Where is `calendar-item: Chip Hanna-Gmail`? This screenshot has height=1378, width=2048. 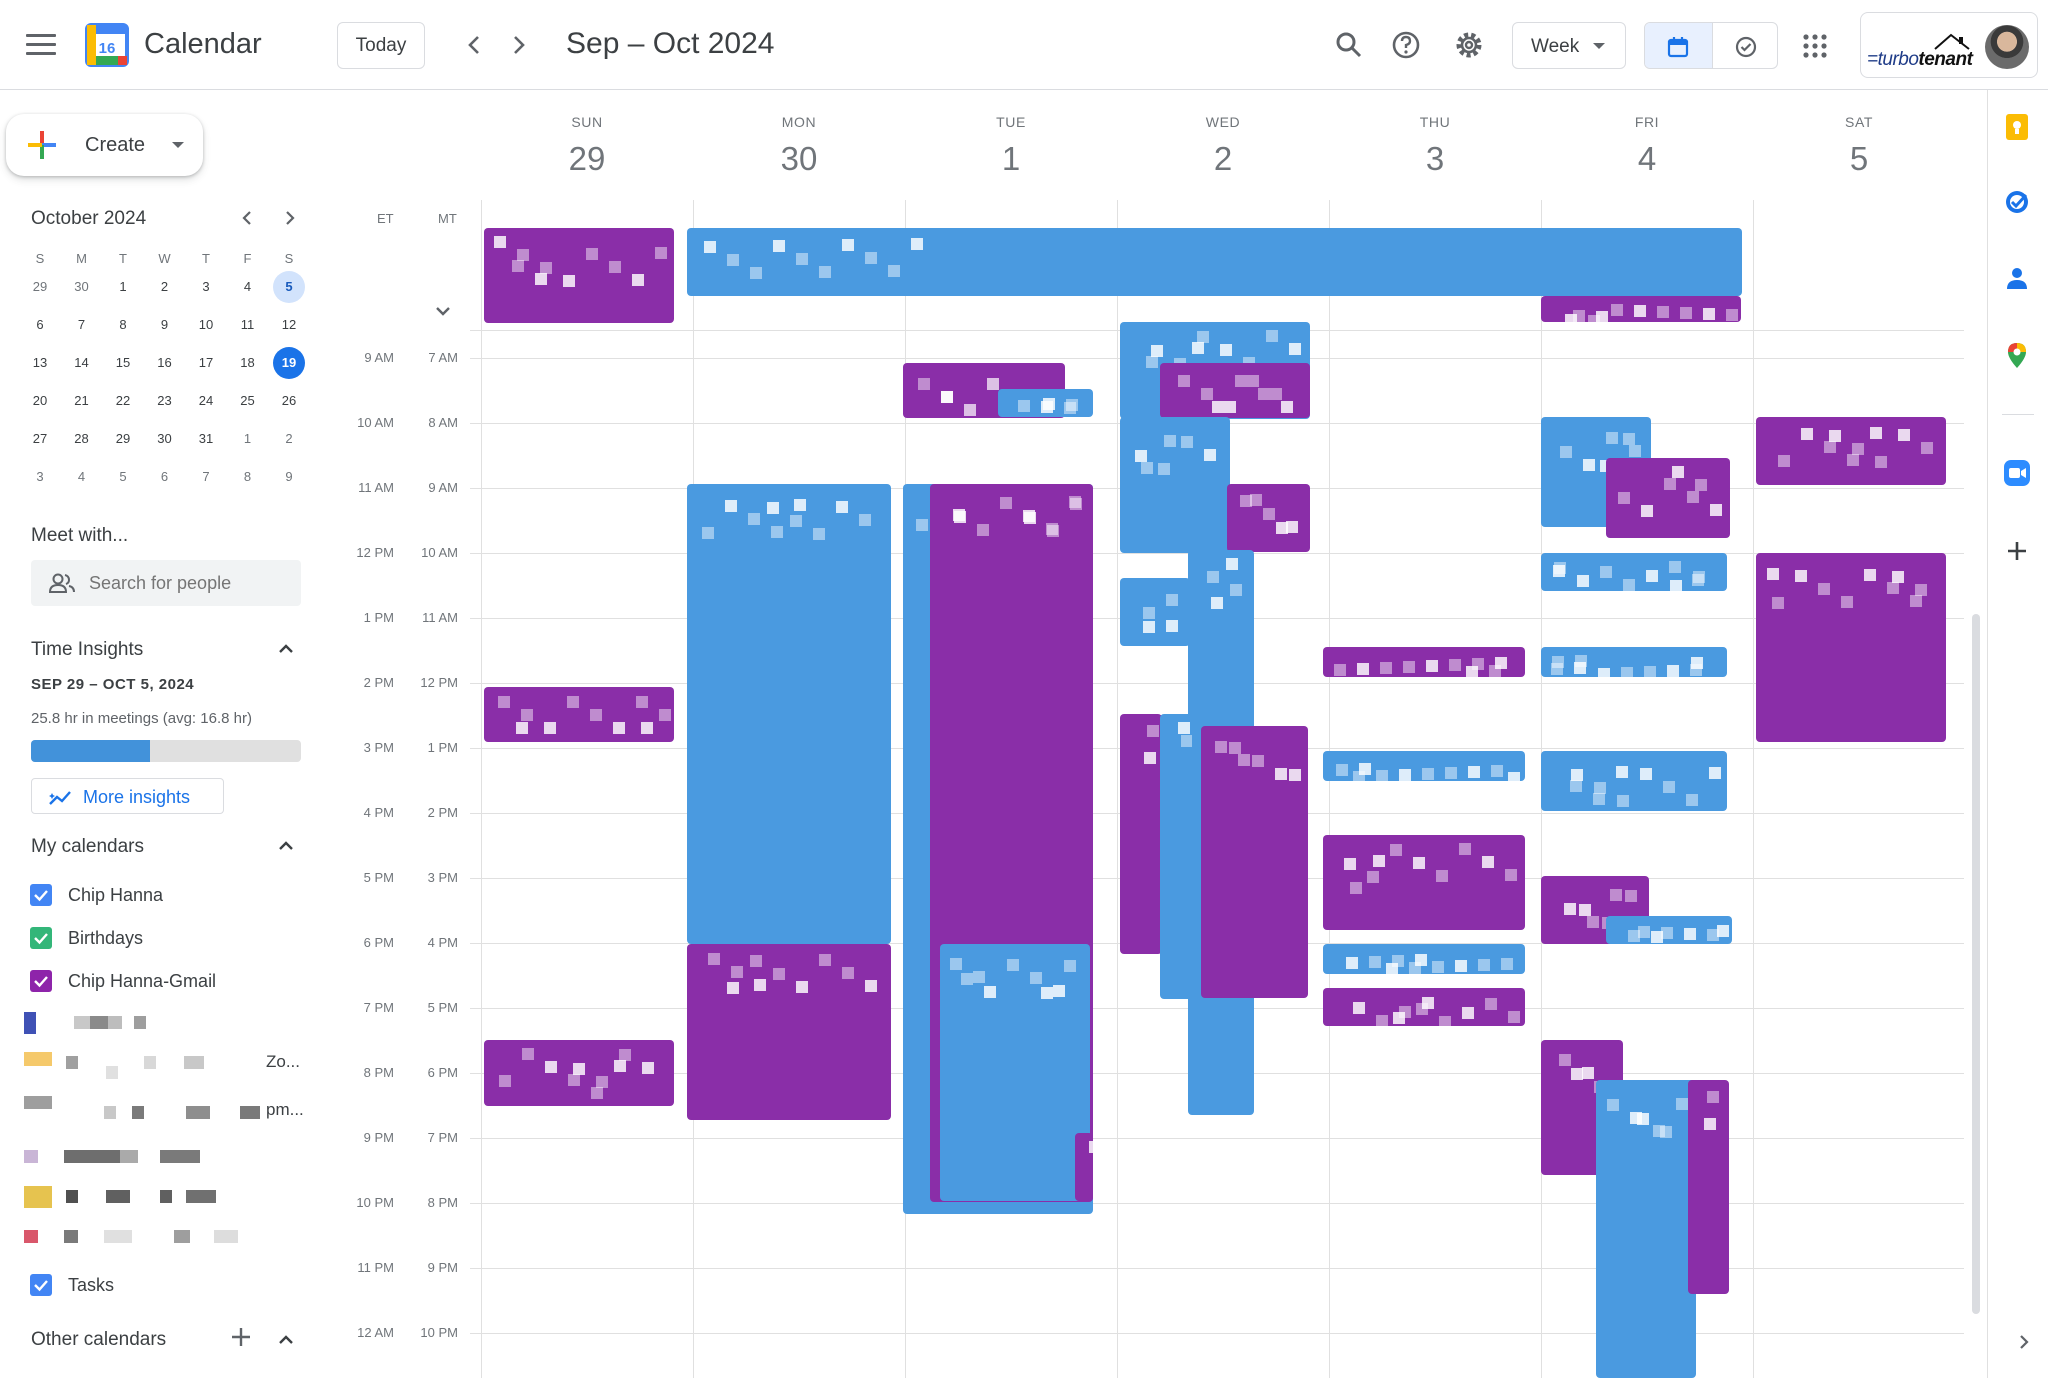
calendar-item: Chip Hanna-Gmail is located at coordinates (148, 981).